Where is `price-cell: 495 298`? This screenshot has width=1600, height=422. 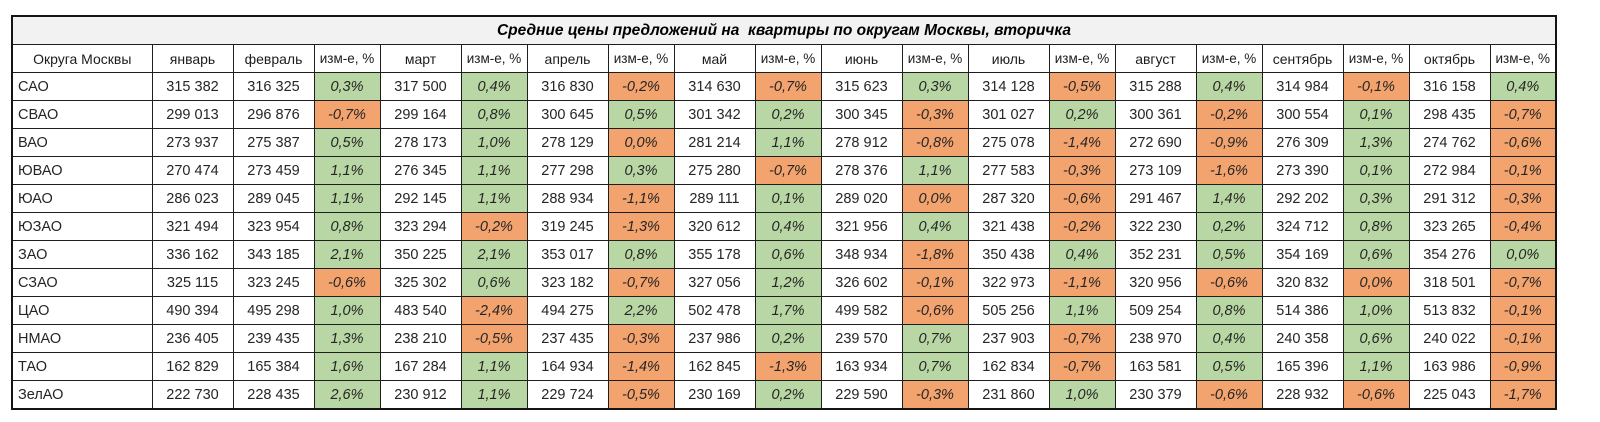
price-cell: 495 298 is located at coordinates (273, 310).